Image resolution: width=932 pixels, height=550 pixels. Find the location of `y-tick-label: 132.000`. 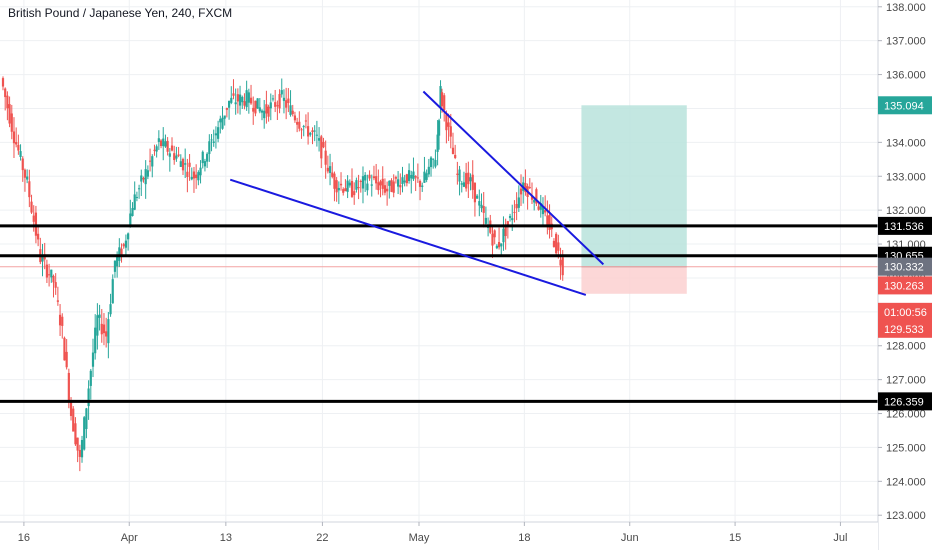

y-tick-label: 132.000 is located at coordinates (906, 211).